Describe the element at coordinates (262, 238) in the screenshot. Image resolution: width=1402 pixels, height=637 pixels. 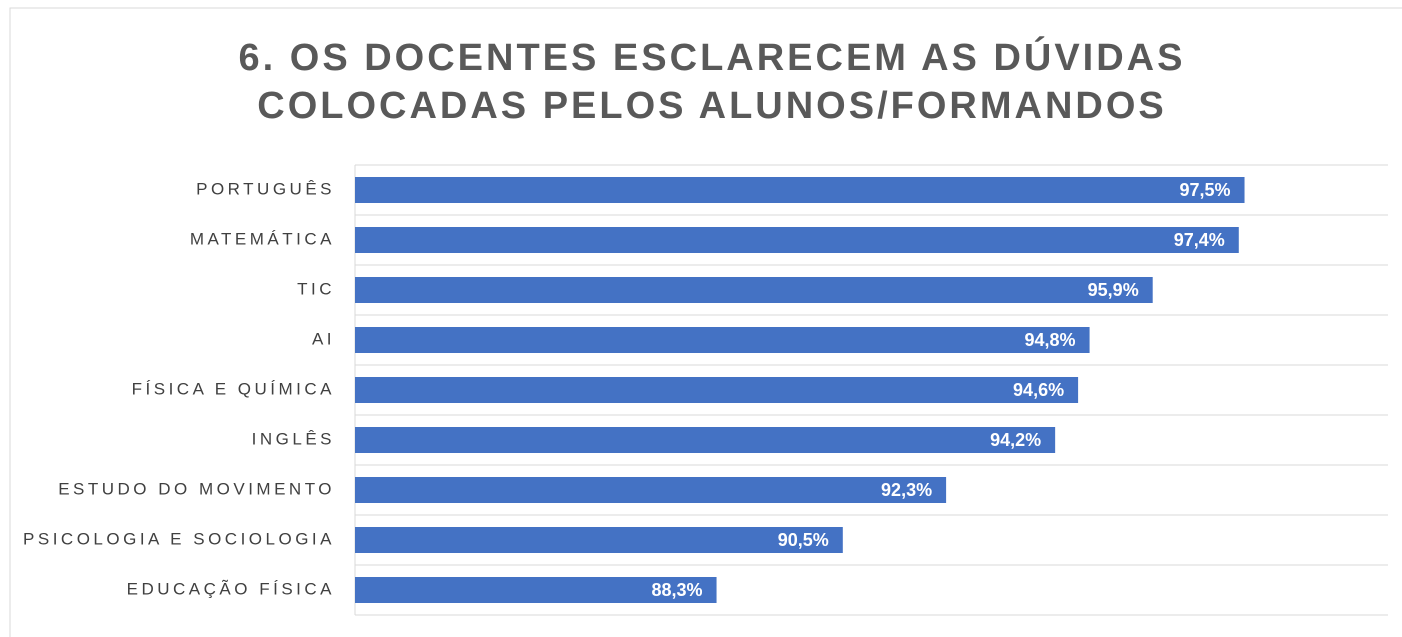
I see `y-tick-label: MATEMÁTICA` at that location.